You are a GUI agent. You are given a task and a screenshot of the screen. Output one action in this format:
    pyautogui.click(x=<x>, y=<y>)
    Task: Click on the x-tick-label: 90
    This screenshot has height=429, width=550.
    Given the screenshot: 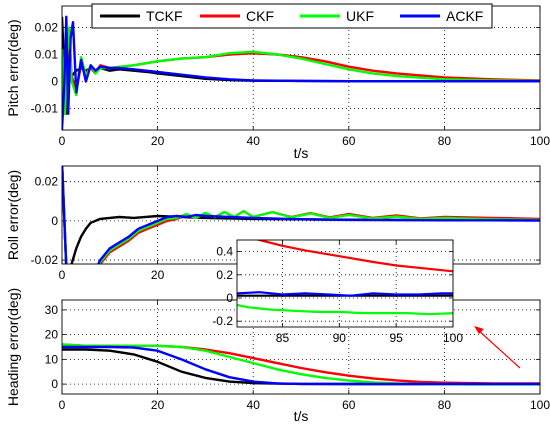 What is the action you would take?
    pyautogui.click(x=340, y=338)
    